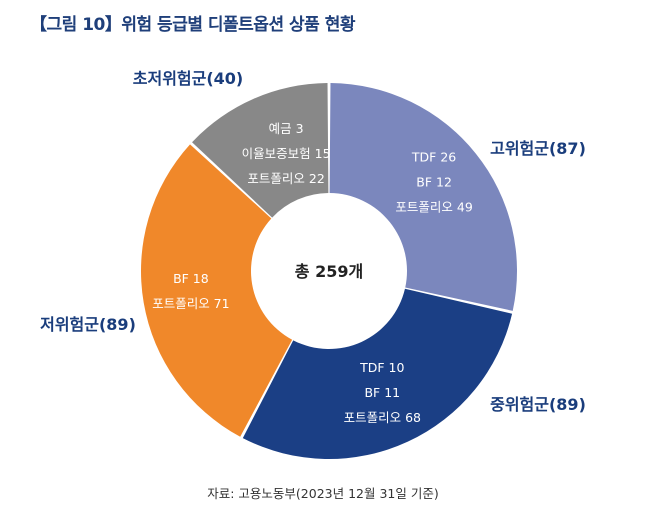  Describe the element at coordinates (329, 271) in the screenshot. I see `center-total-label: 총 259개` at that location.